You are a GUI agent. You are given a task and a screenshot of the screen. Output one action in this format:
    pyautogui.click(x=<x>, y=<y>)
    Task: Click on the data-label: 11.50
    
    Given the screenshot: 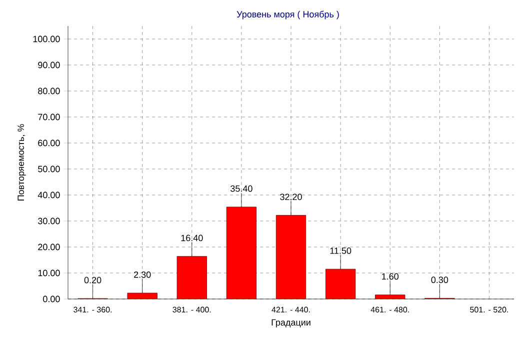 What is the action you would take?
    pyautogui.click(x=341, y=251)
    